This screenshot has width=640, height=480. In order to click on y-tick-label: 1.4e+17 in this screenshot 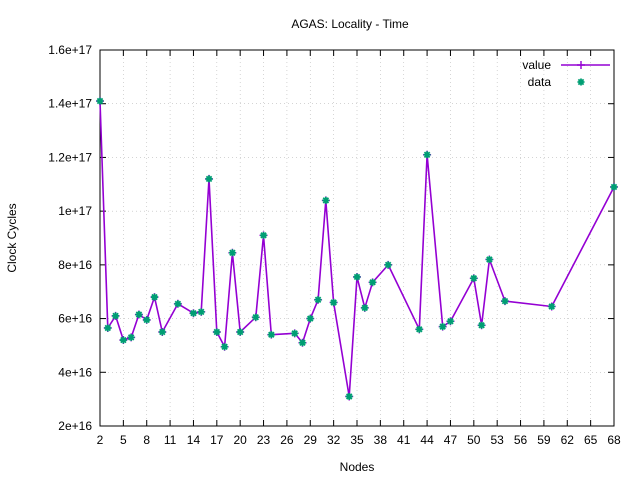, I will do `click(70, 104)`.